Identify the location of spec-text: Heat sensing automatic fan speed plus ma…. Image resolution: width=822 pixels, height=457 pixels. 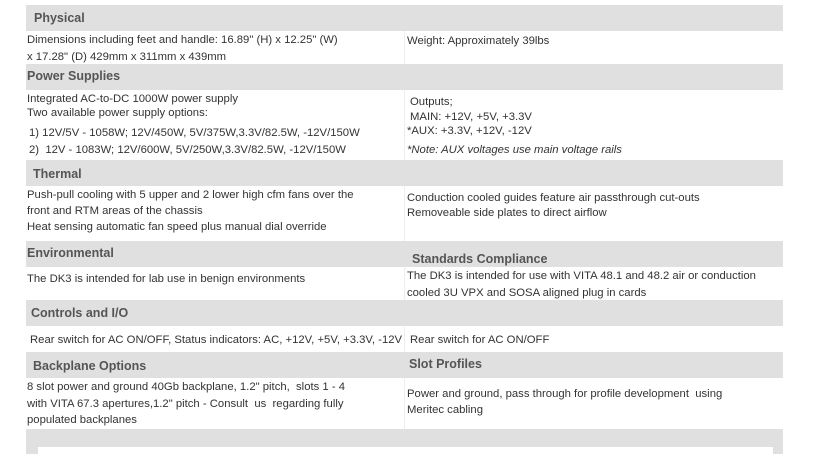
(177, 227).